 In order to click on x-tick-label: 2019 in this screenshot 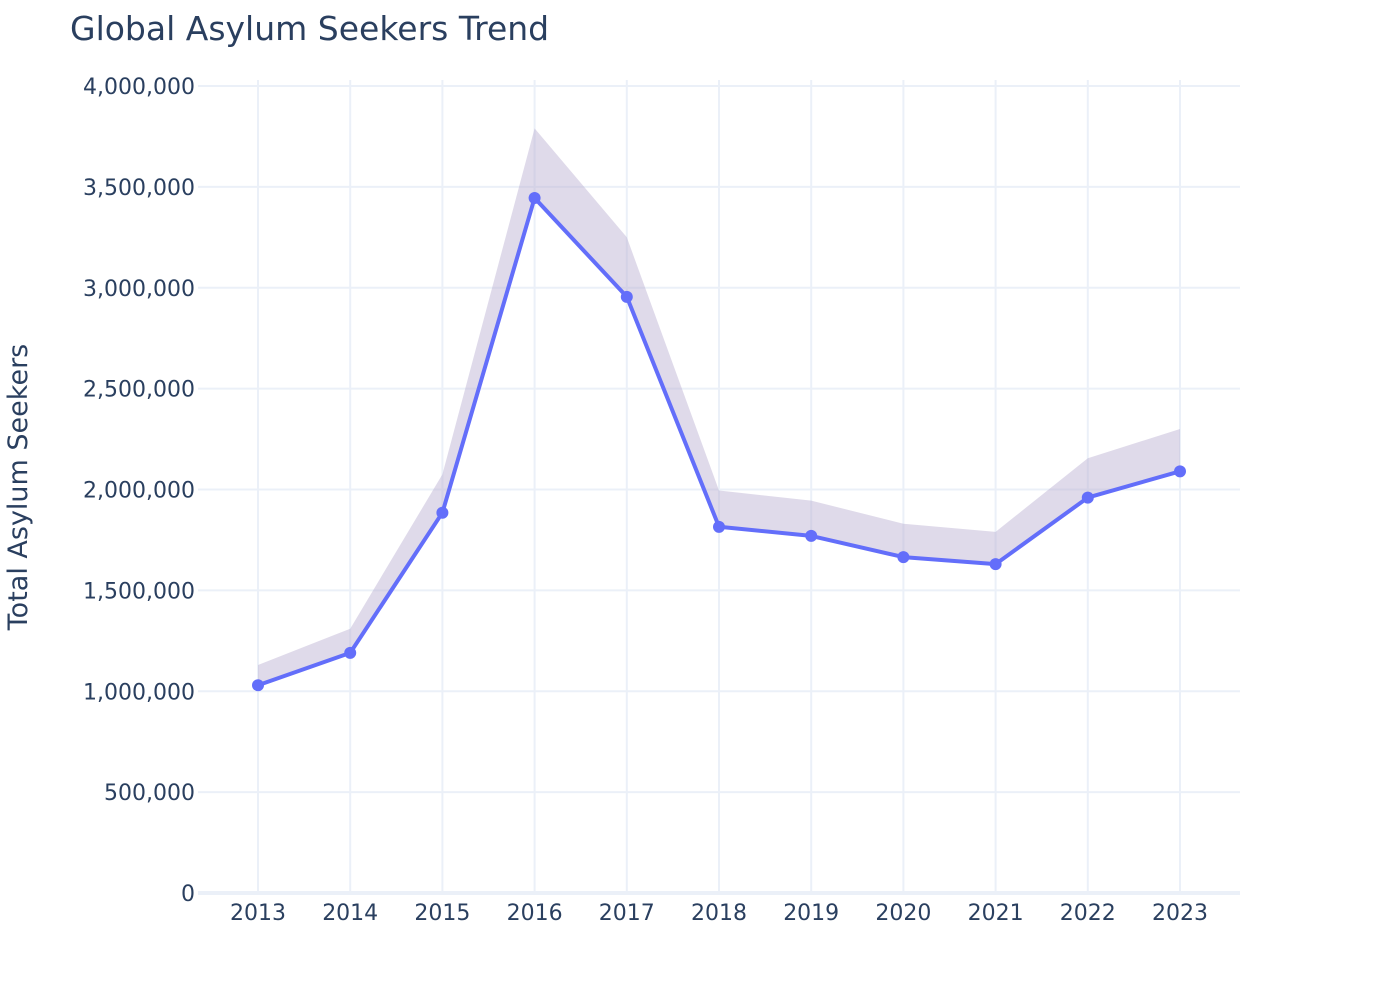, I will do `click(811, 913)`.